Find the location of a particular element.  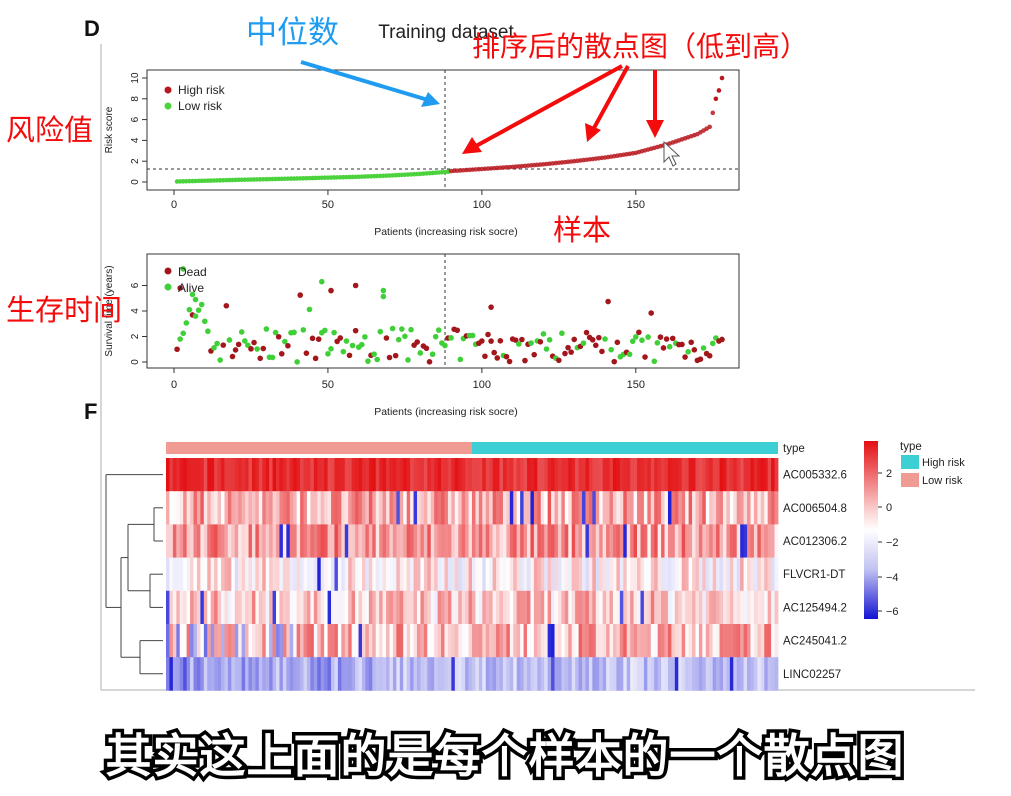

risk-y-tick-label: 0 is located at coordinates (135, 182).